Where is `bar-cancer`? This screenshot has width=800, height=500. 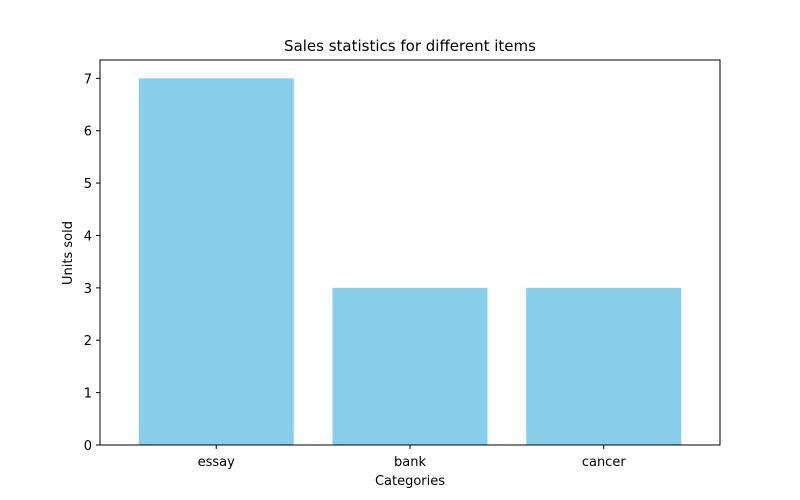
bar-cancer is located at coordinates (604, 366).